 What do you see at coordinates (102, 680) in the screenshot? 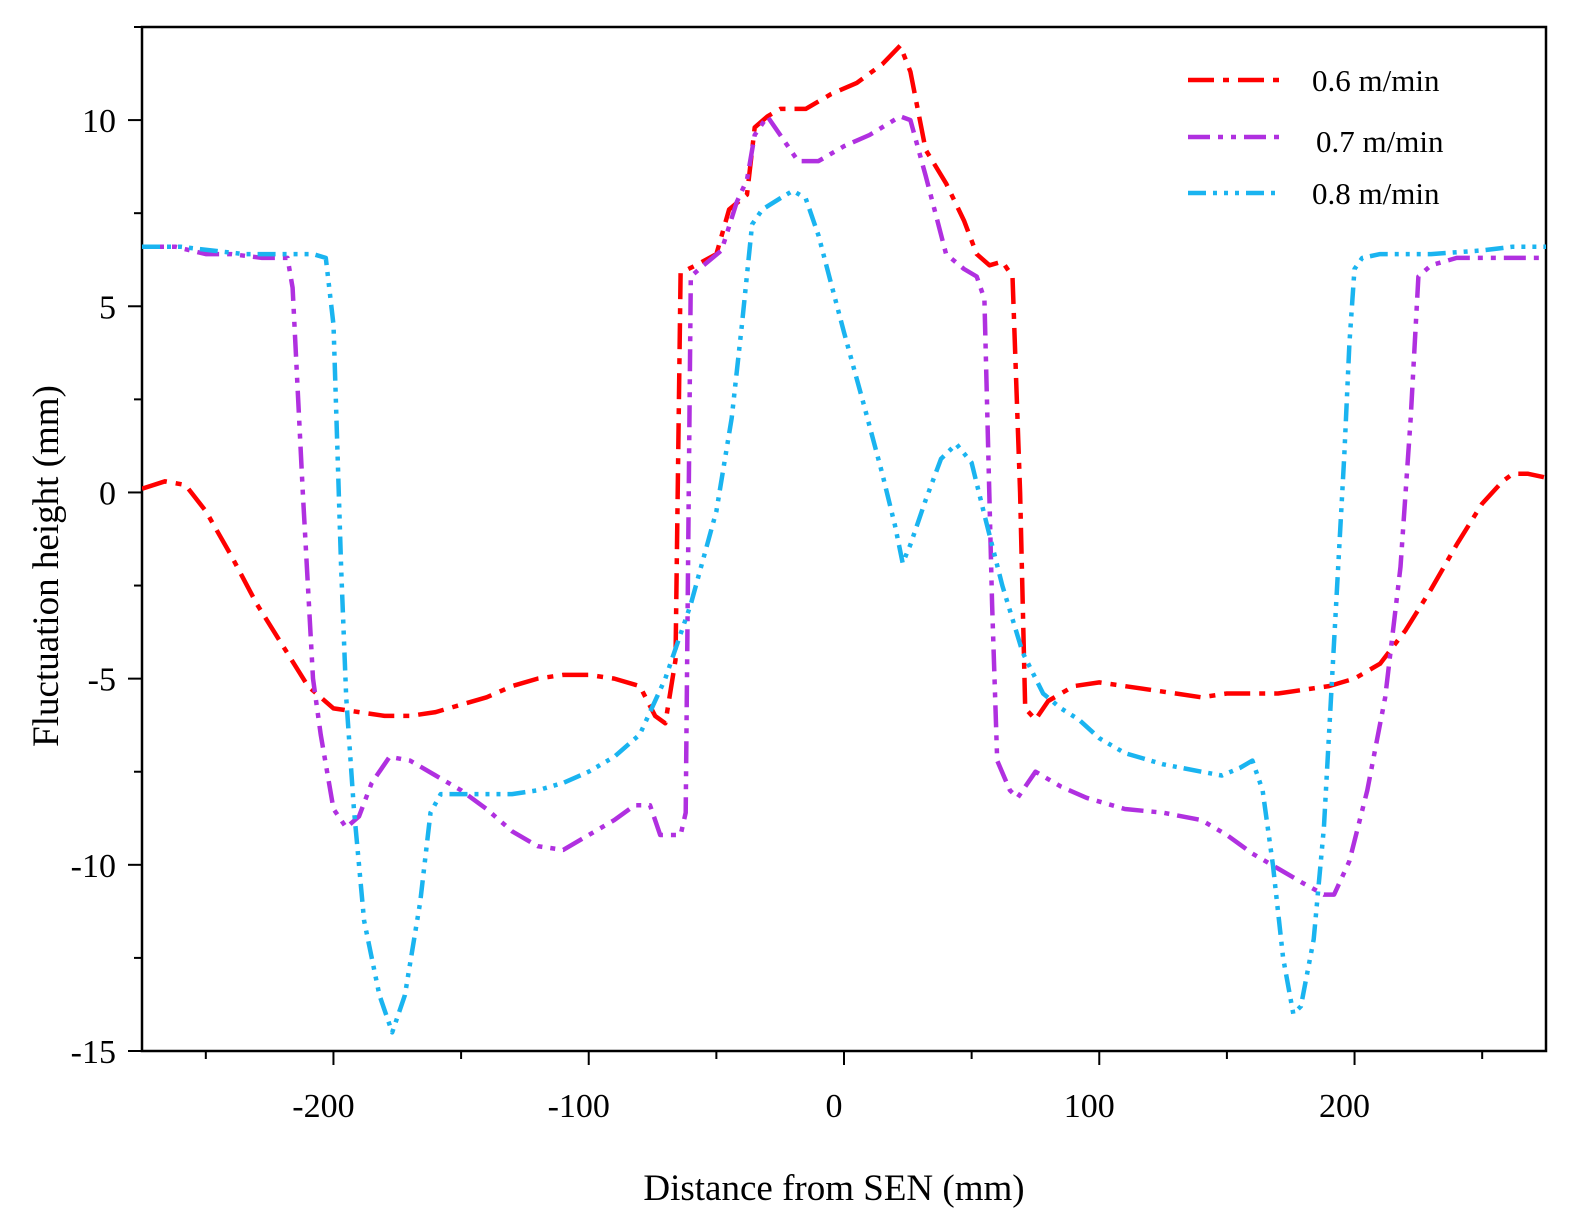
I see `y-tick-label-neg5: -5` at bounding box center [102, 680].